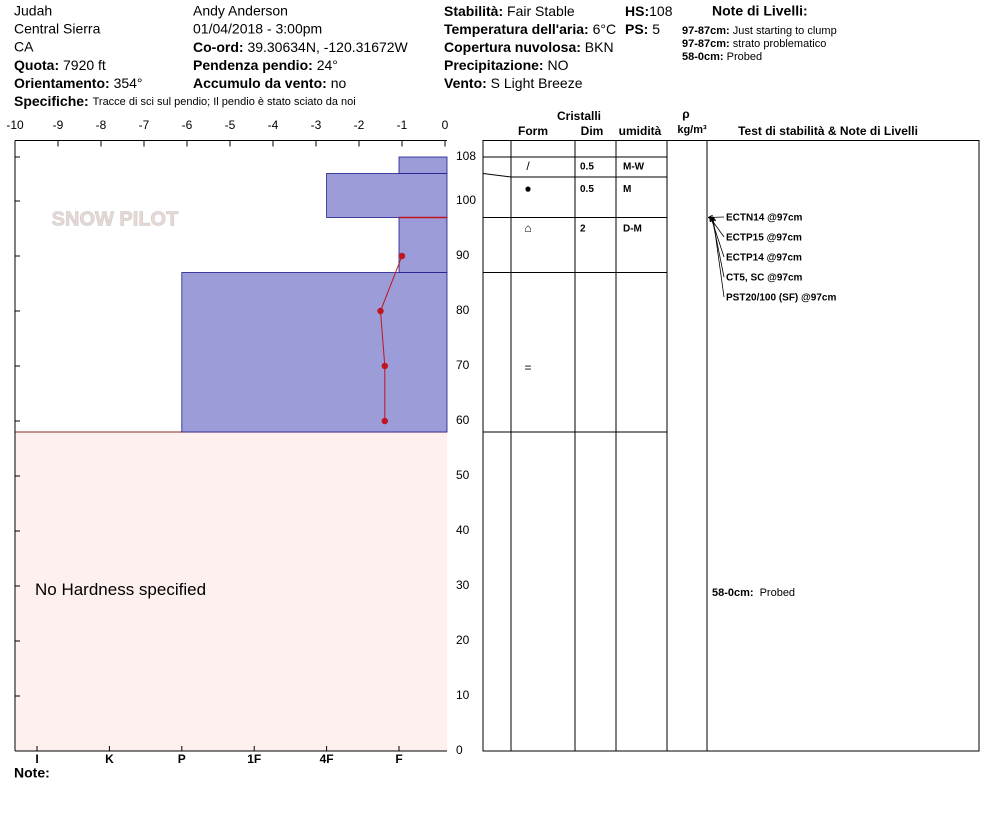 Image resolution: width=994 pixels, height=840 pixels. I want to click on crystal-size: 2, so click(583, 229).